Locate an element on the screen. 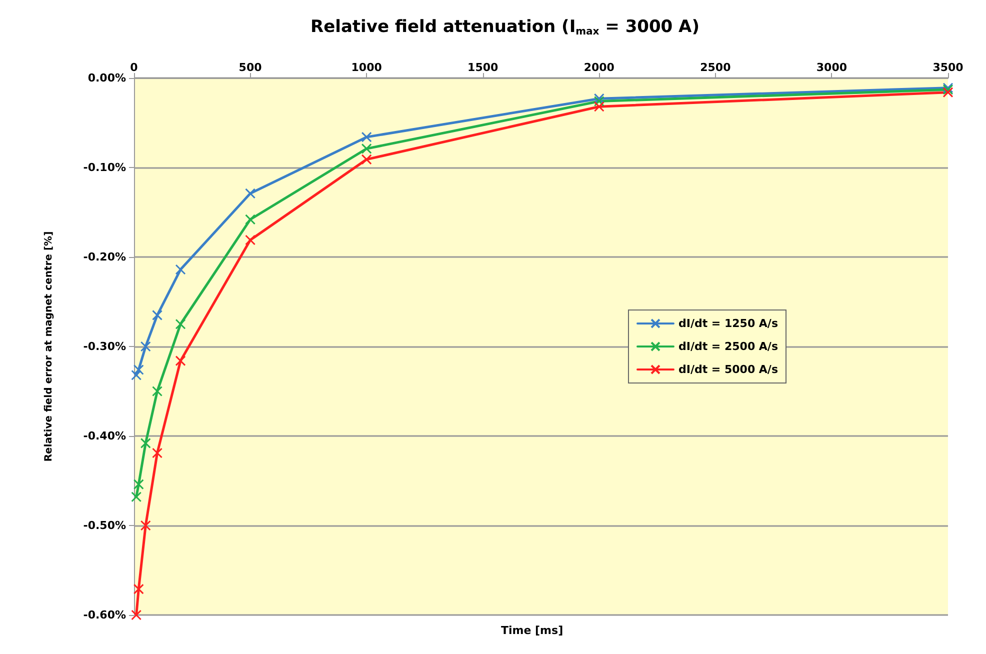 The width and height of the screenshot is (986, 654). y-tick-label: 0.00% is located at coordinates (107, 78).